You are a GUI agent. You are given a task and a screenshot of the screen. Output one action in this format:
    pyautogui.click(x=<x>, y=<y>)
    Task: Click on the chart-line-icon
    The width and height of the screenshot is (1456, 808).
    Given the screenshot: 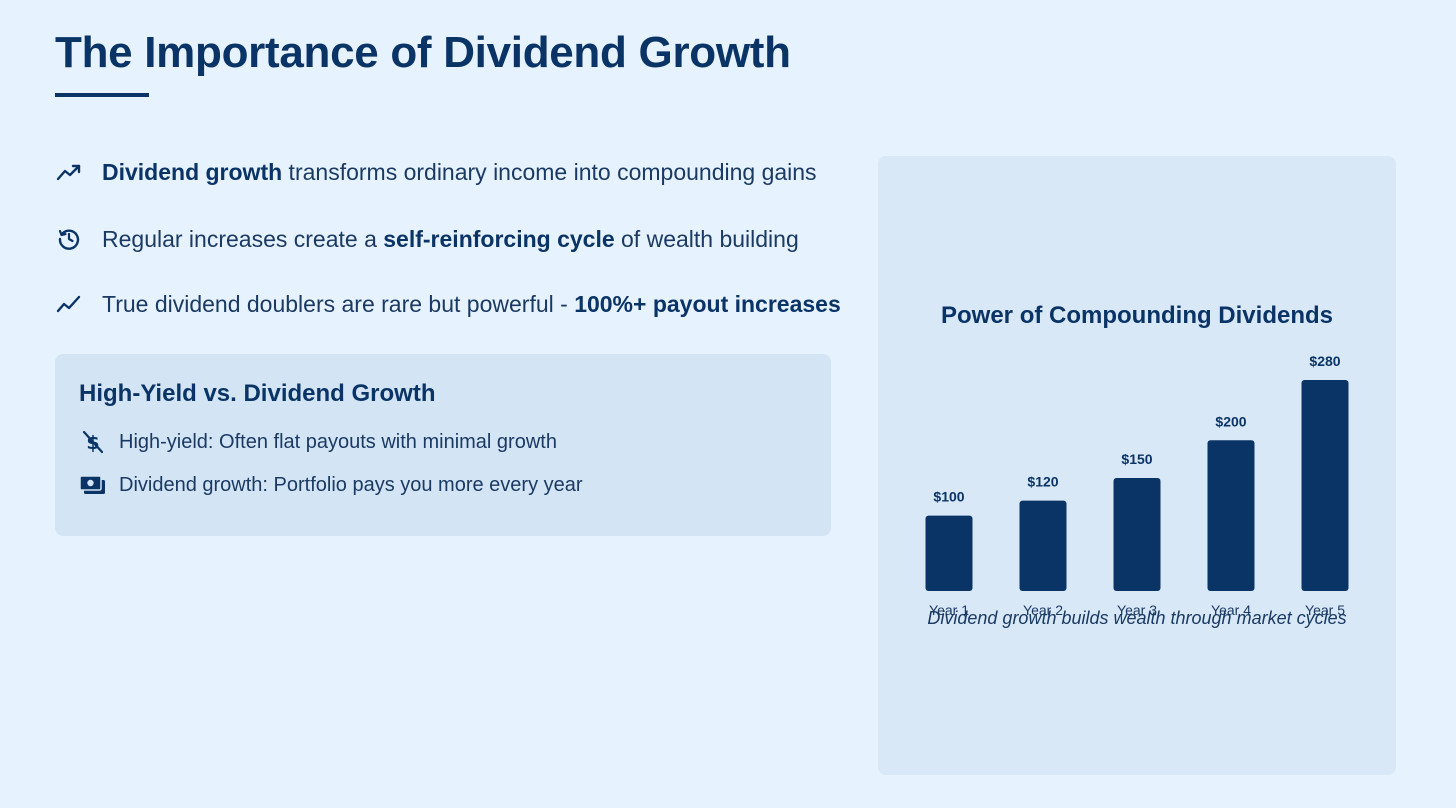 What is the action you would take?
    pyautogui.click(x=69, y=304)
    